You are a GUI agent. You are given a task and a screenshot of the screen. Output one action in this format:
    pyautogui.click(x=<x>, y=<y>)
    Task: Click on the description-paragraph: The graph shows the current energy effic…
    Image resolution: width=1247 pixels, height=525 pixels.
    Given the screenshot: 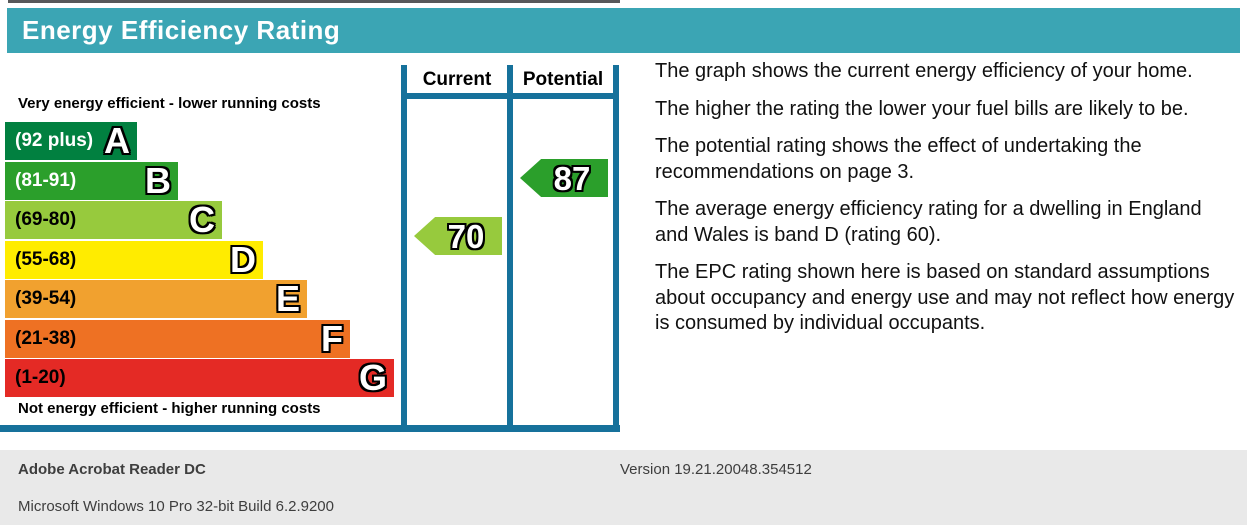 What is the action you would take?
    pyautogui.click(x=924, y=71)
    